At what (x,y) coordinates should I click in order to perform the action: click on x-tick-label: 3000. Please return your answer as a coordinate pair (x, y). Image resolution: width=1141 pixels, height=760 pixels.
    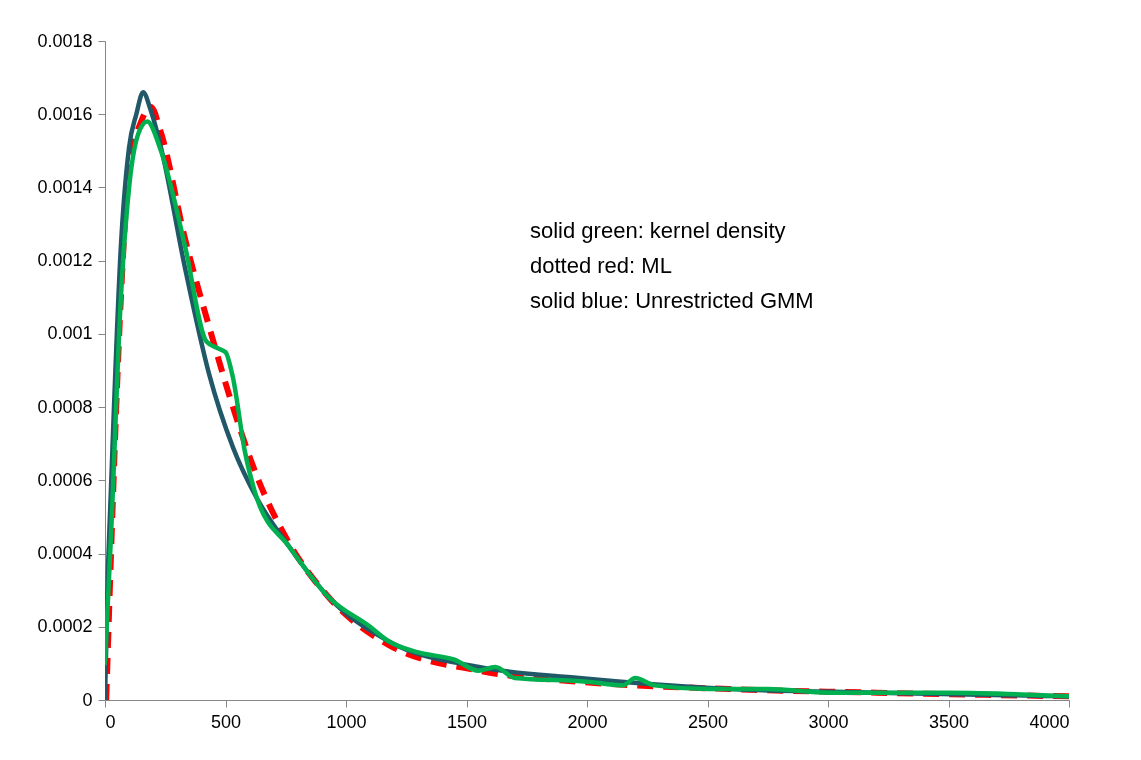
    Looking at the image, I should click on (828, 721).